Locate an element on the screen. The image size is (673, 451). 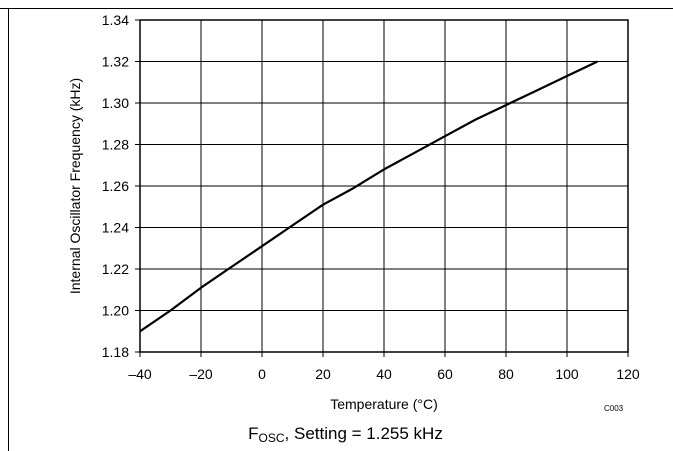
caption-symbol: F is located at coordinates (253, 433).